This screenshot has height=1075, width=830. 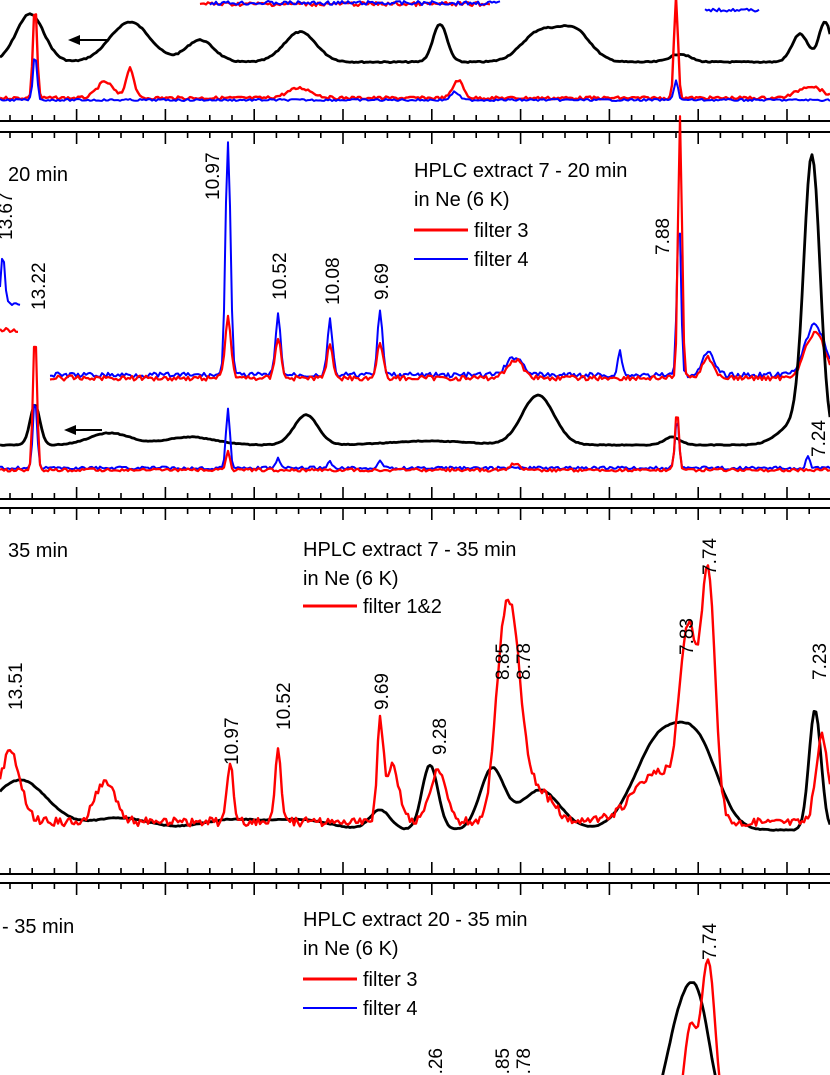 I want to click on panel2-legend-title-1: HPLC extract 7 - 20 min, so click(x=520, y=171).